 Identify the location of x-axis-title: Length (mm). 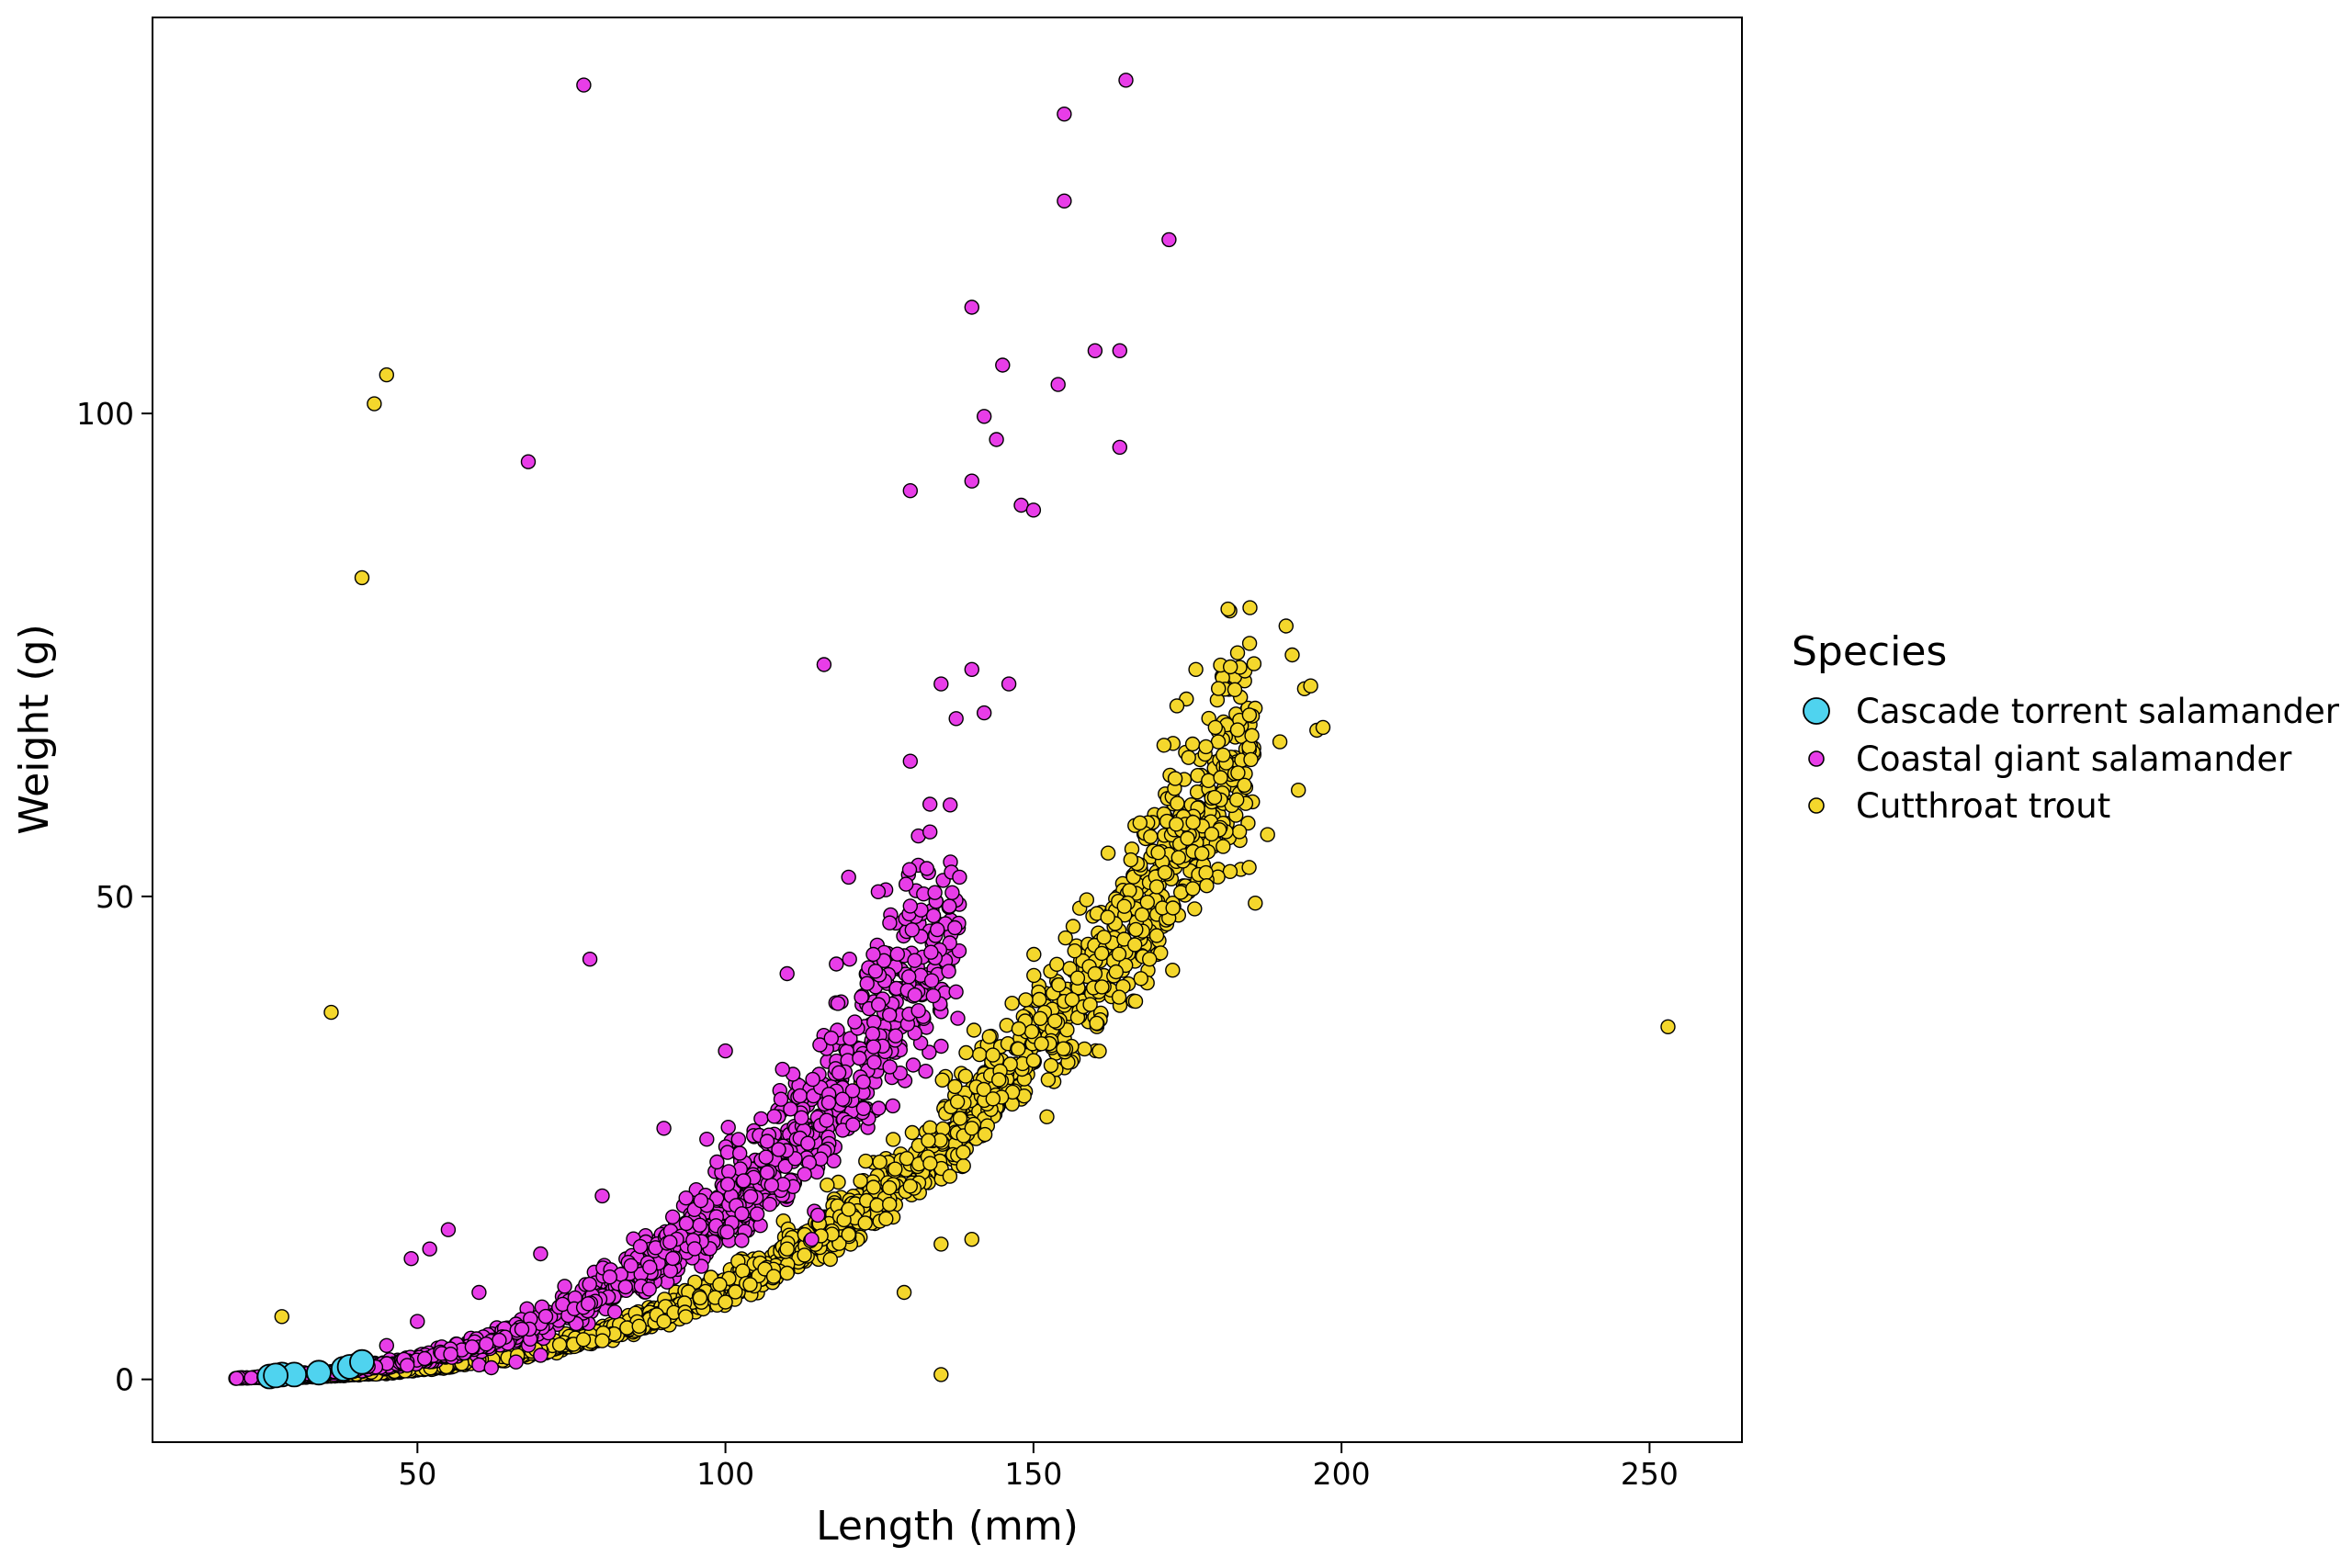
(948, 1526).